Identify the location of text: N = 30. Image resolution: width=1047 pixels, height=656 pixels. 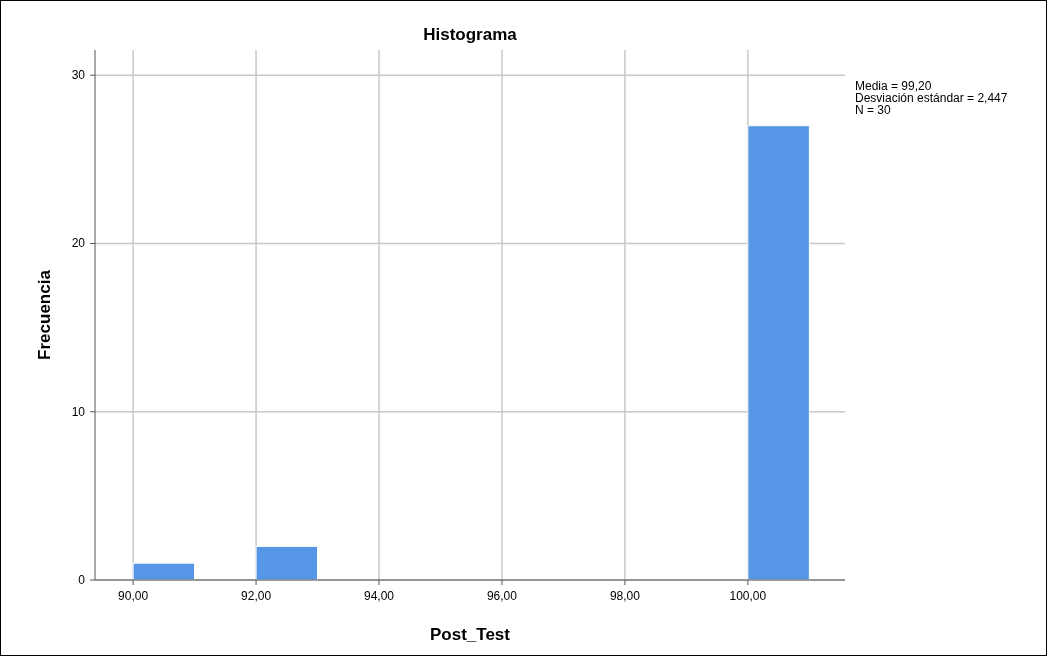
(873, 110).